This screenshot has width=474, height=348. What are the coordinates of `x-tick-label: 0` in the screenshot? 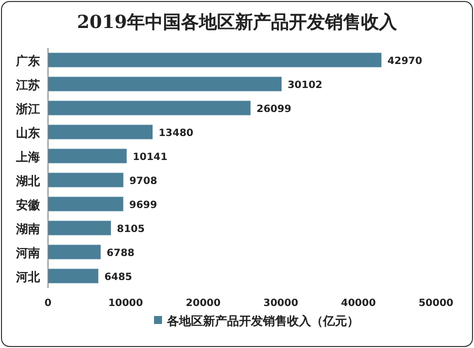 It's located at (48, 303).